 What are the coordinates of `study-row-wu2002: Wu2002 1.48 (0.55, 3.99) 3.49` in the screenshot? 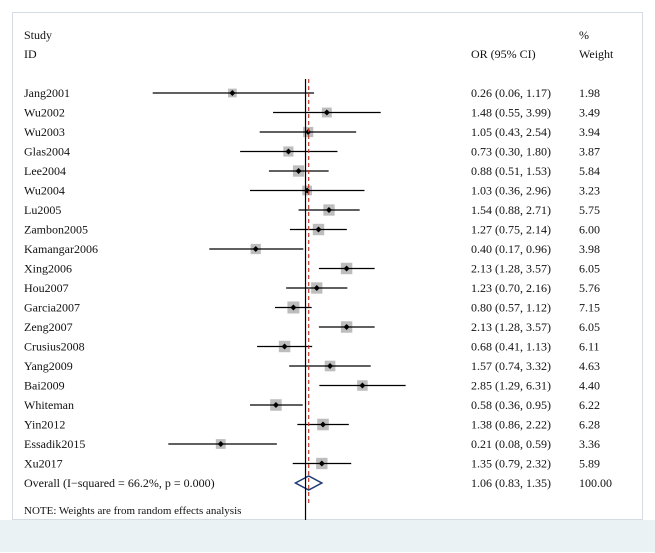 It's located at (312, 113).